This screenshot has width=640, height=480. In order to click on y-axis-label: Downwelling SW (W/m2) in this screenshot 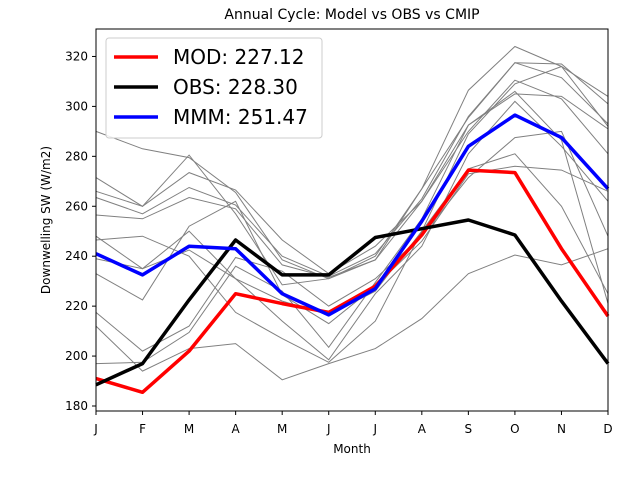, I will do `click(46, 220)`.